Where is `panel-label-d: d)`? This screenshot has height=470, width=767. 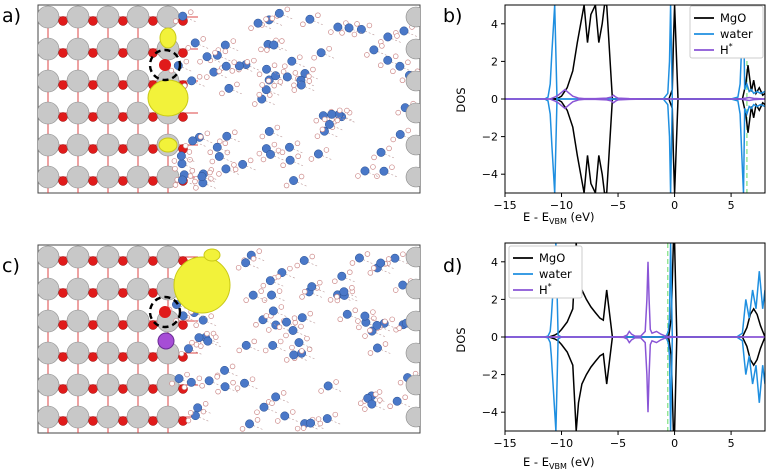 panel-label-d: d) is located at coordinates (452, 266).